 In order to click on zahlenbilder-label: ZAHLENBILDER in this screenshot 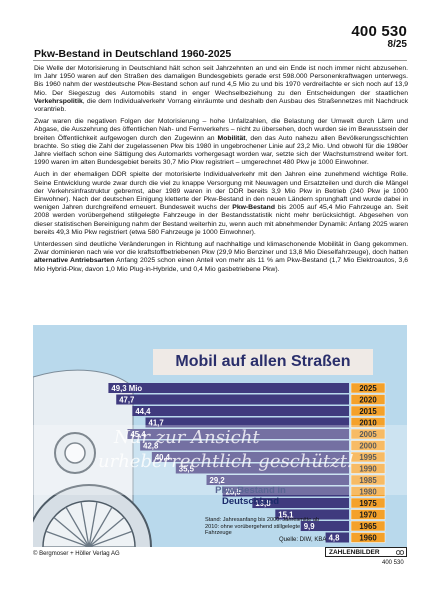, I will do `click(354, 552)`.